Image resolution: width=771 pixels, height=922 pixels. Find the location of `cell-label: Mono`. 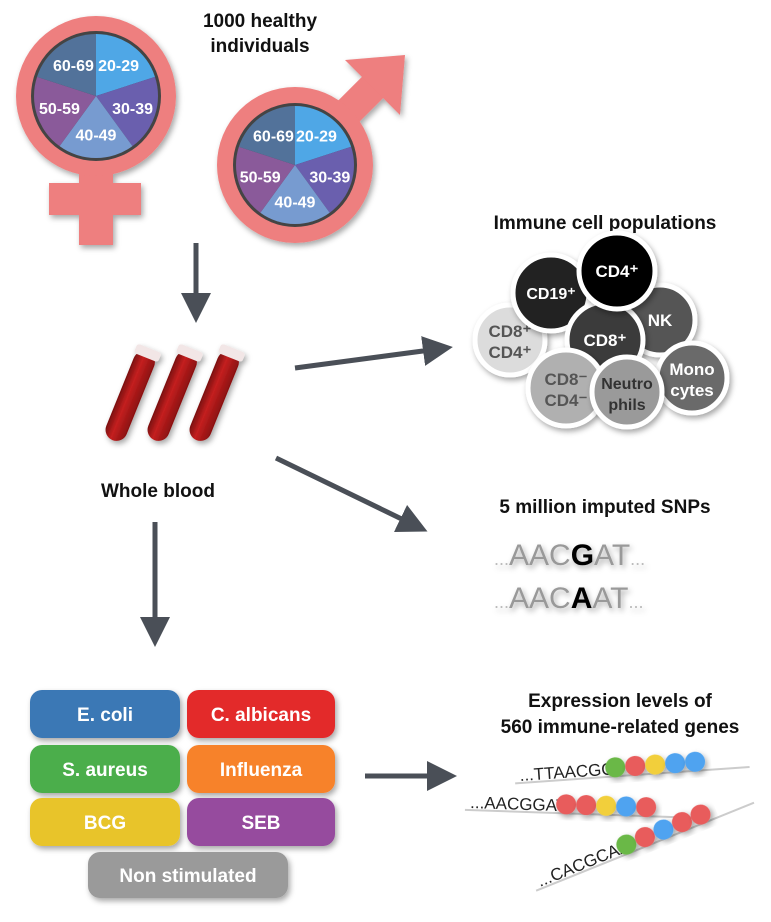

cell-label: Mono is located at coordinates (691, 369).